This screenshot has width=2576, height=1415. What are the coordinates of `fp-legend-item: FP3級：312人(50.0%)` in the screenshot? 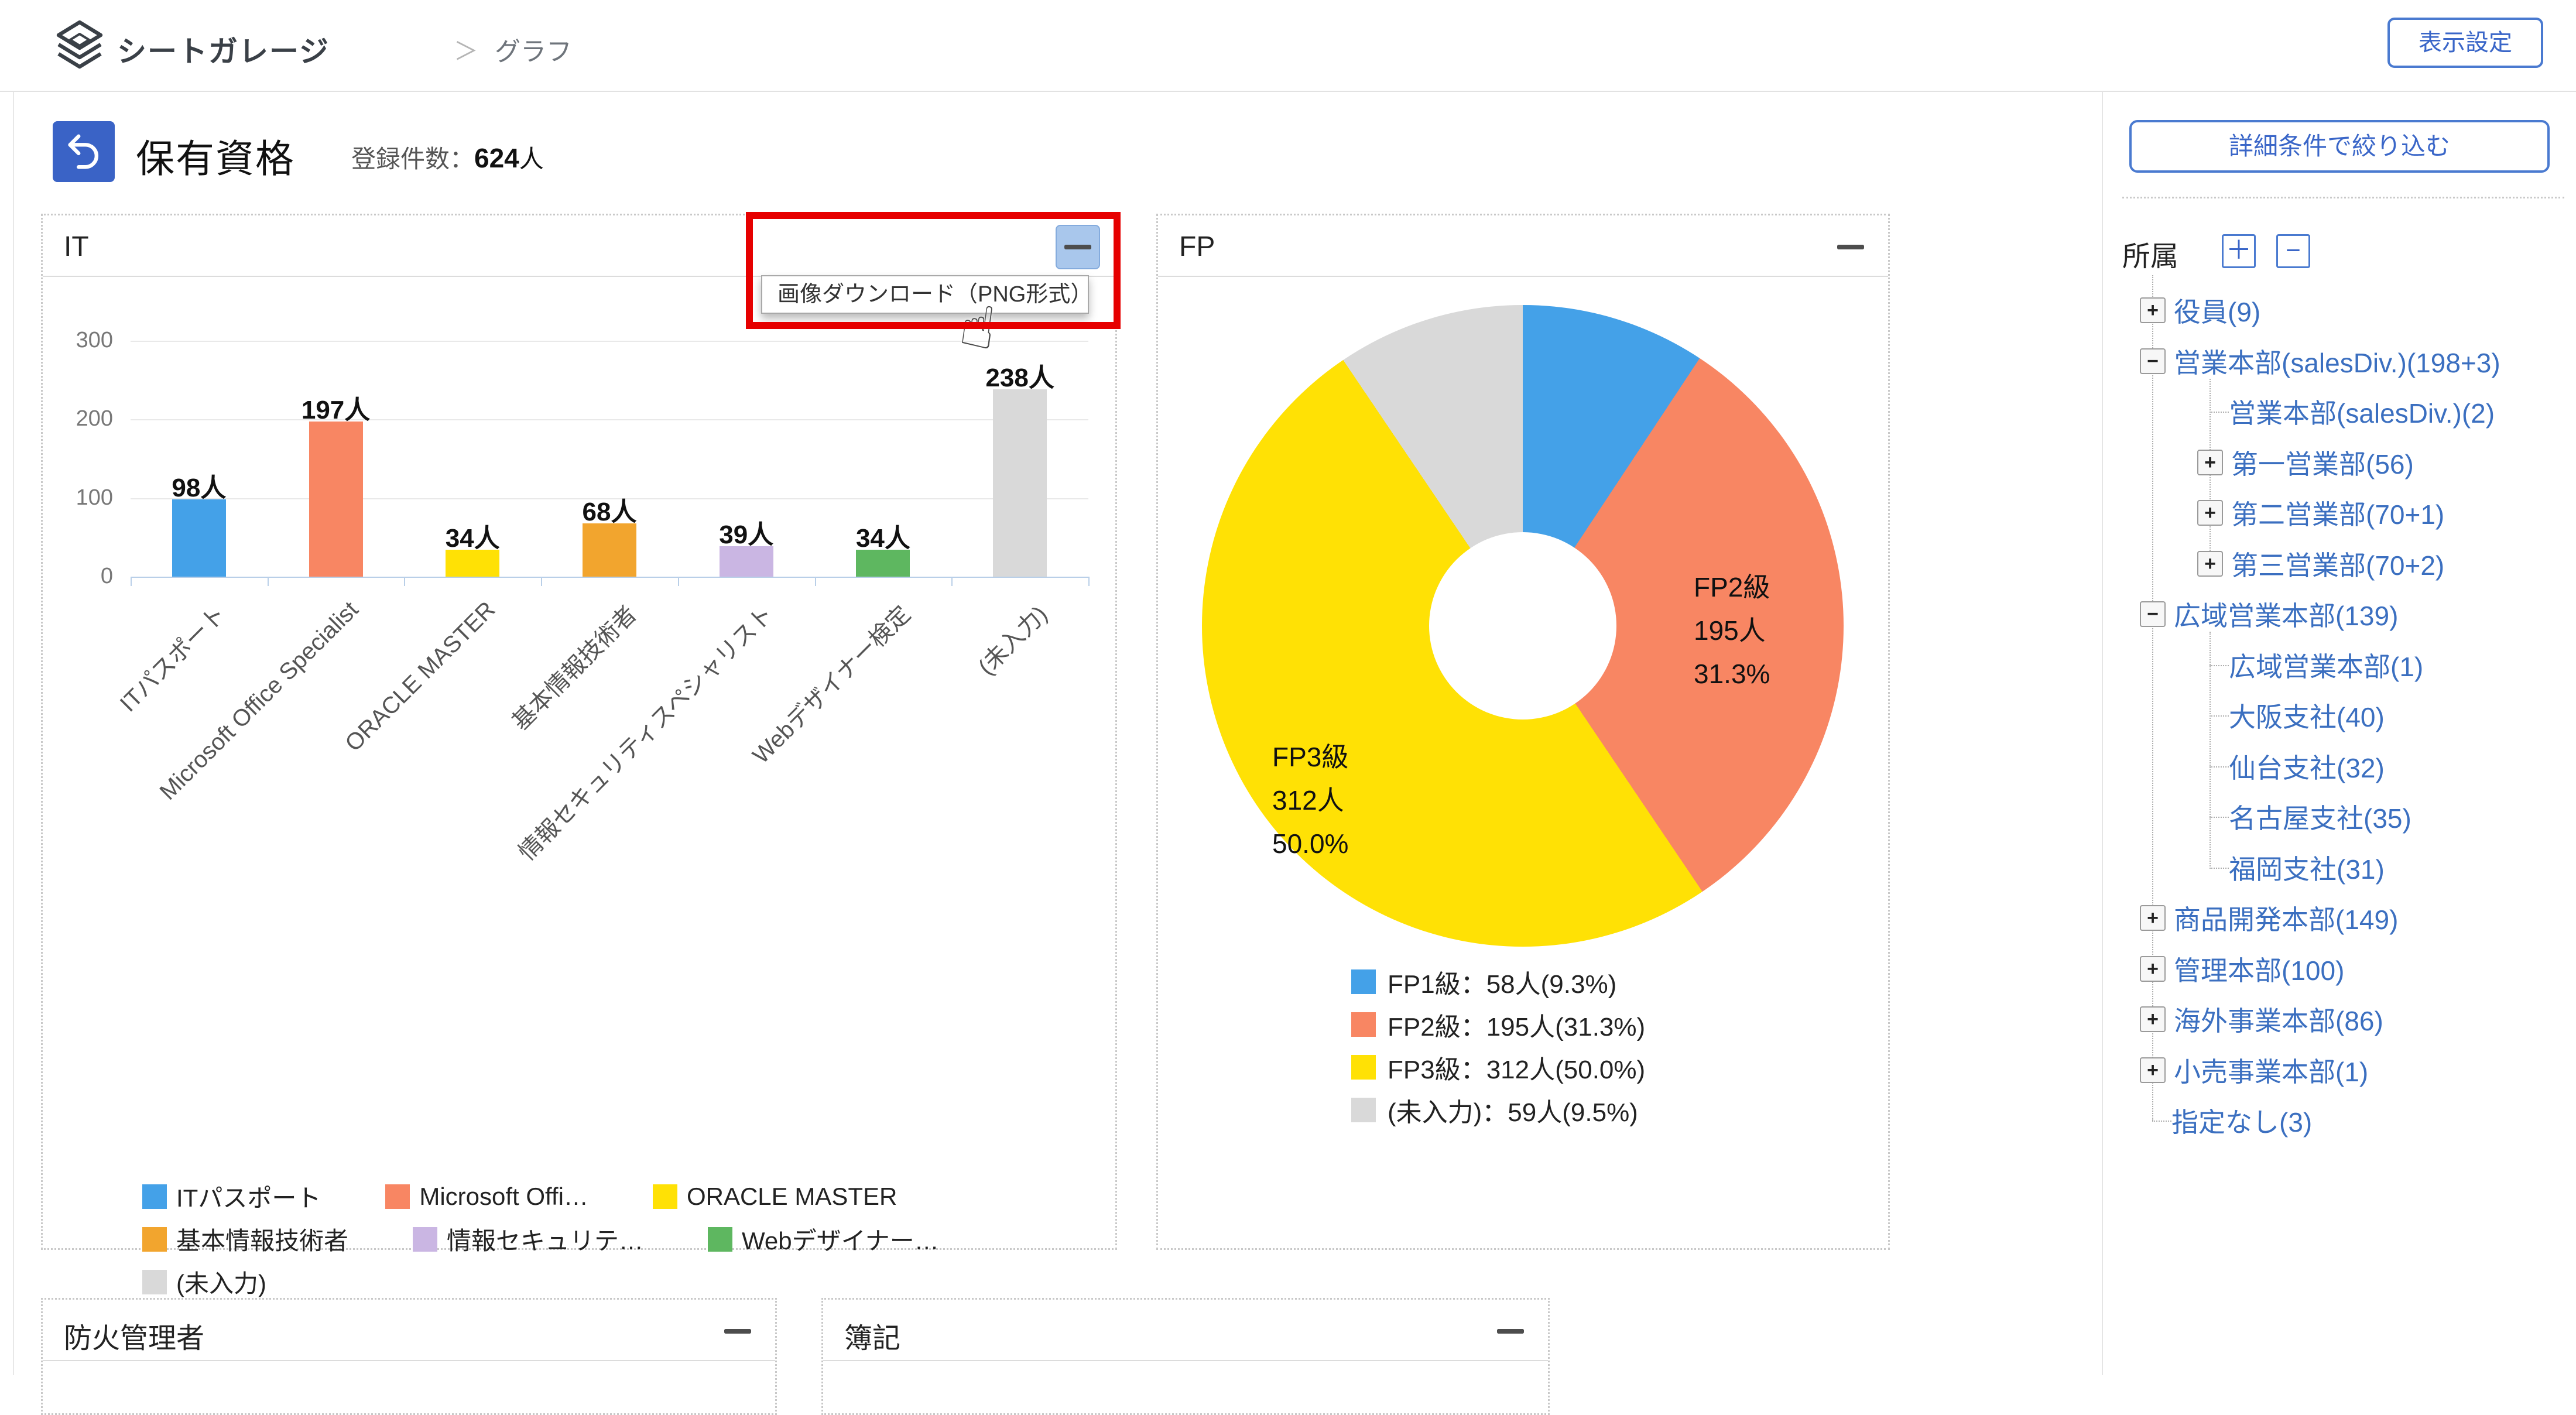 It's located at (1498, 1067).